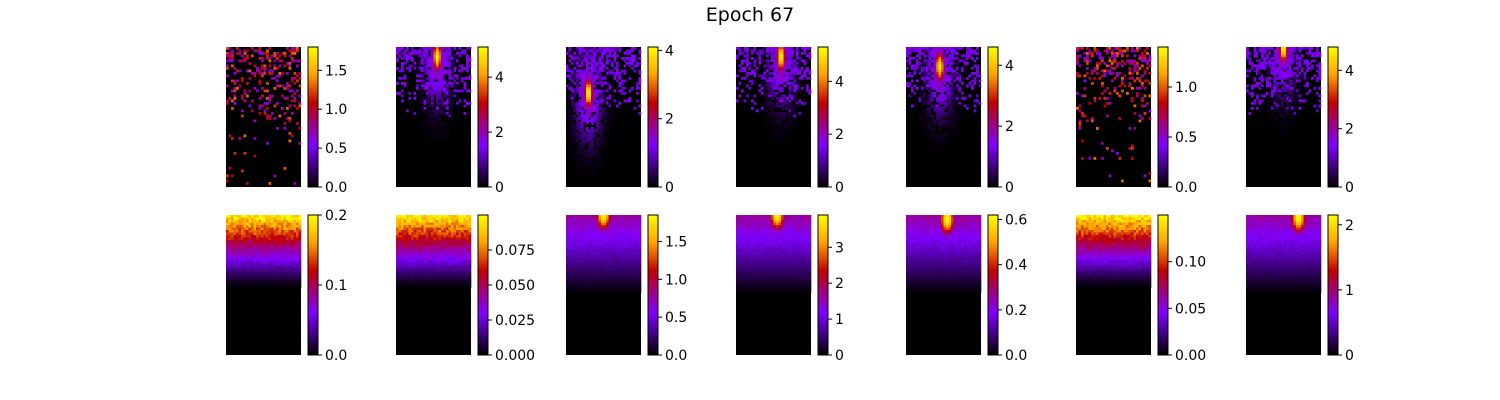  Describe the element at coordinates (830, 289) in the screenshot. I see `colorbar: 0 1 2 3` at that location.